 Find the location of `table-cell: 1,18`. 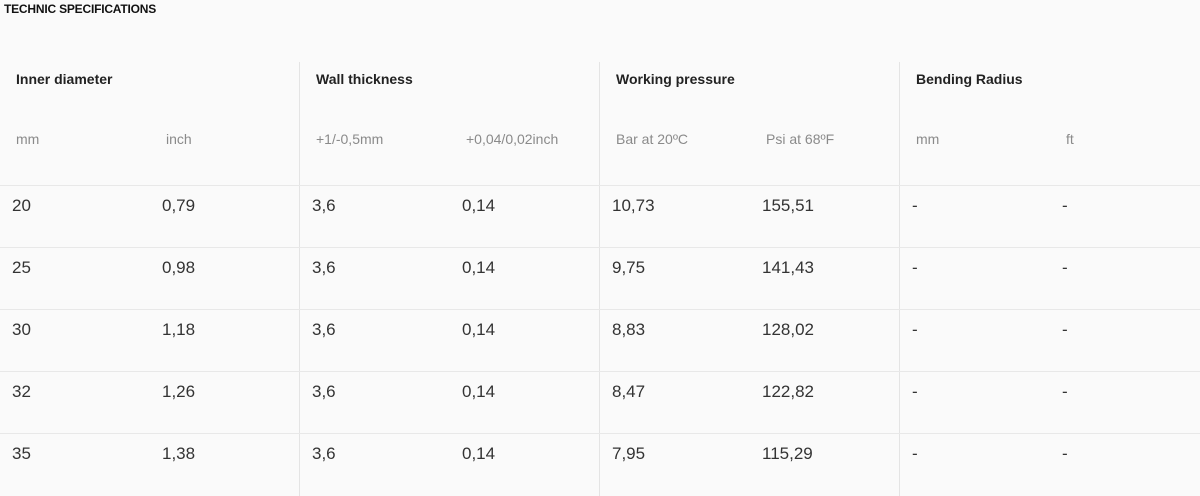

table-cell: 1,18 is located at coordinates (179, 329).